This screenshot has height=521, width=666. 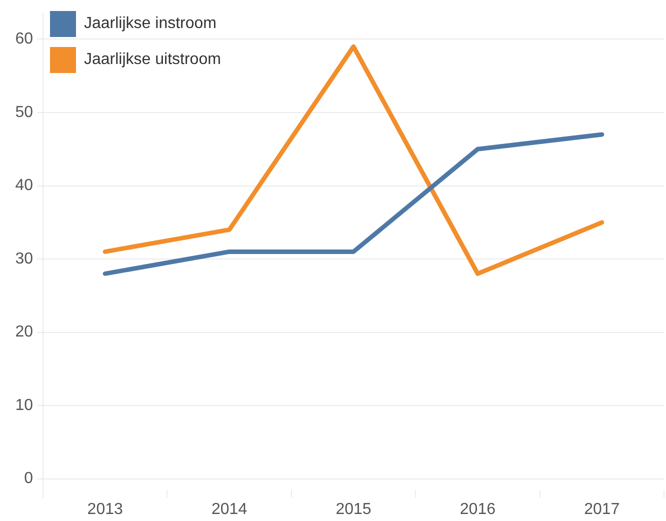 What do you see at coordinates (24, 332) in the screenshot?
I see `y-tick-label: 20` at bounding box center [24, 332].